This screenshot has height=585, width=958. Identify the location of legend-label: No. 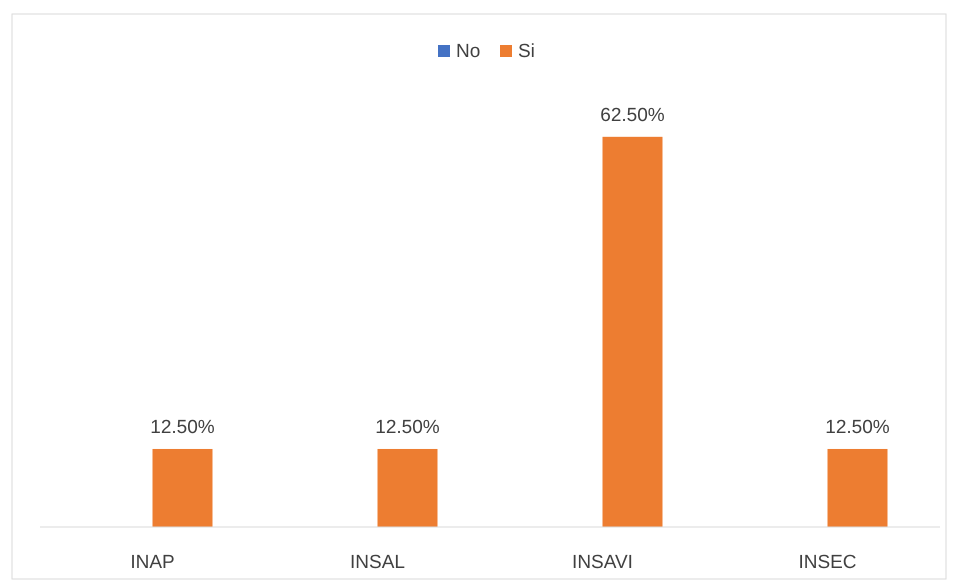
(468, 51).